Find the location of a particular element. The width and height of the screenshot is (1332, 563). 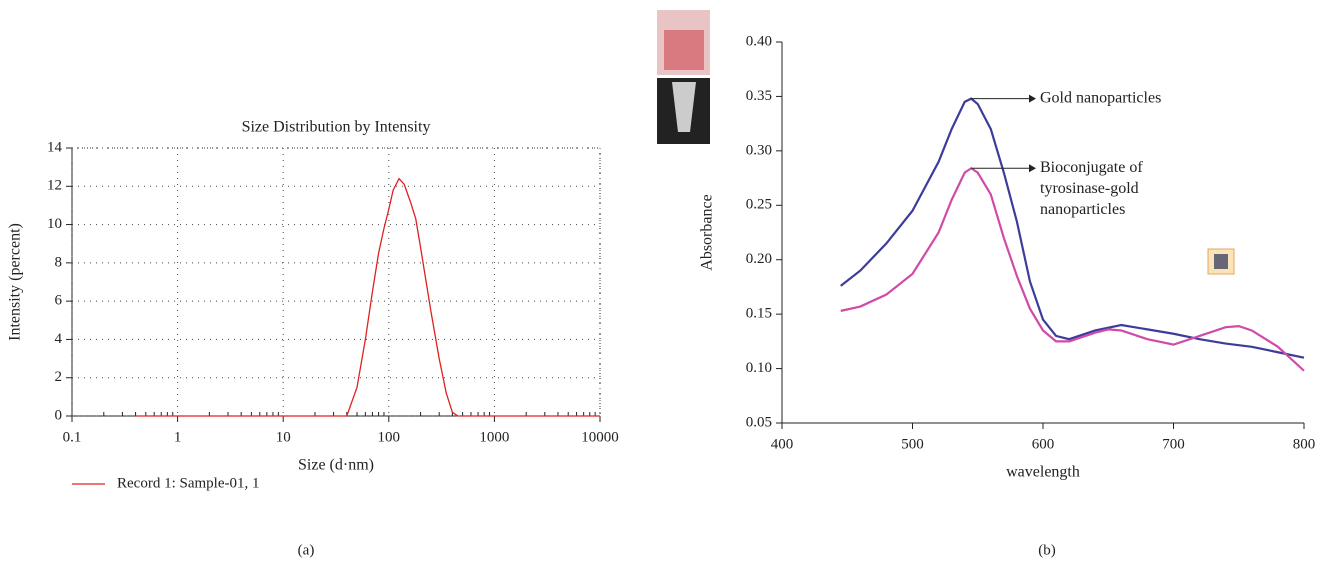

y-tick-label: 0.40 is located at coordinates (759, 41).